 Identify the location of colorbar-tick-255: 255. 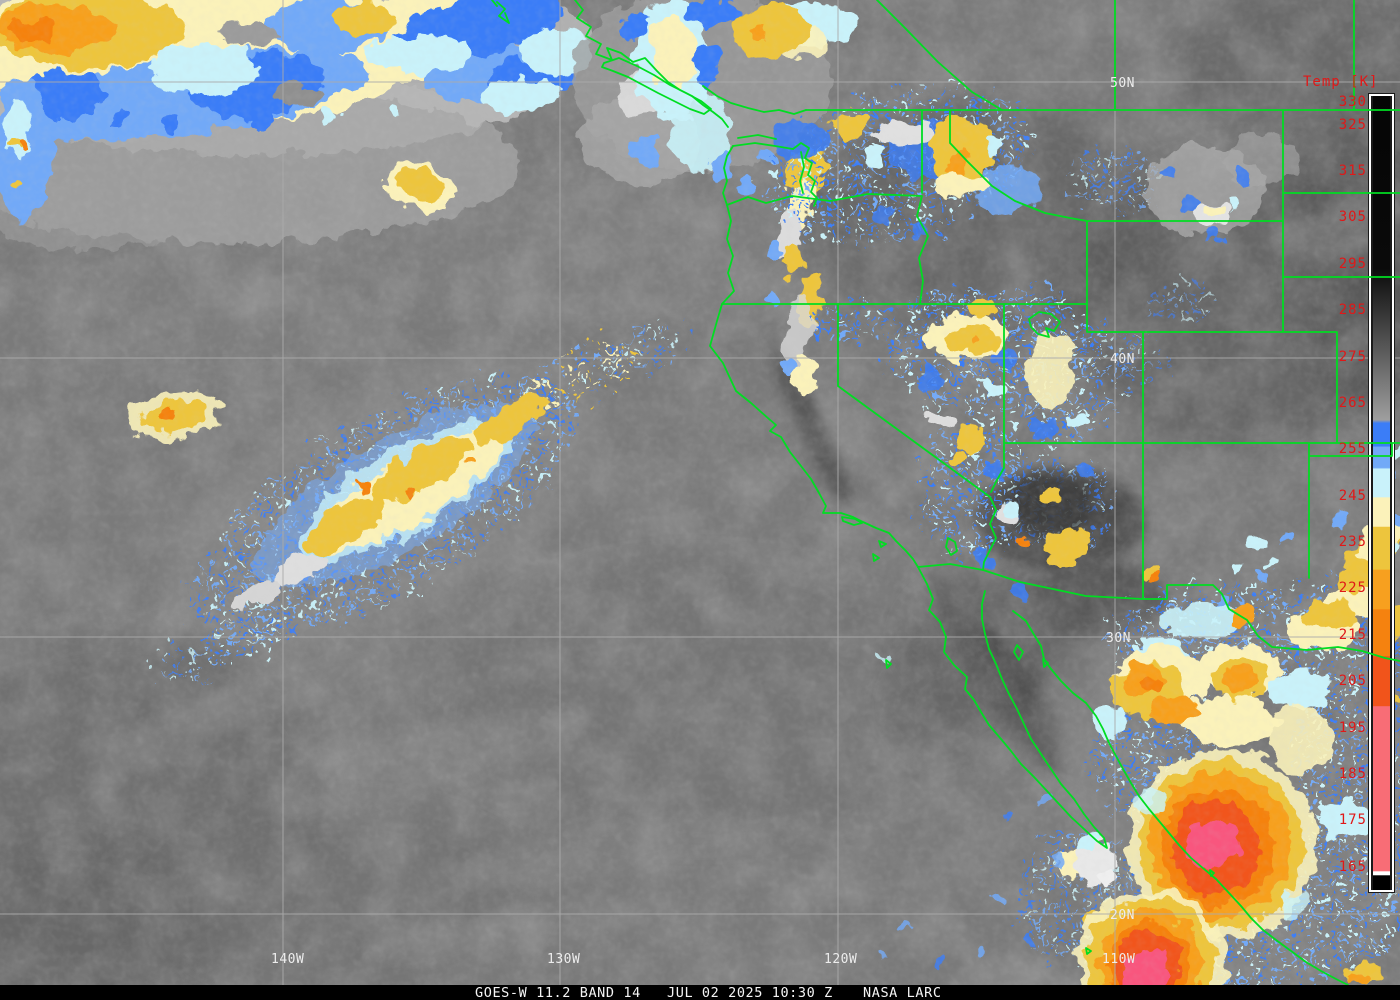
(1353, 449).